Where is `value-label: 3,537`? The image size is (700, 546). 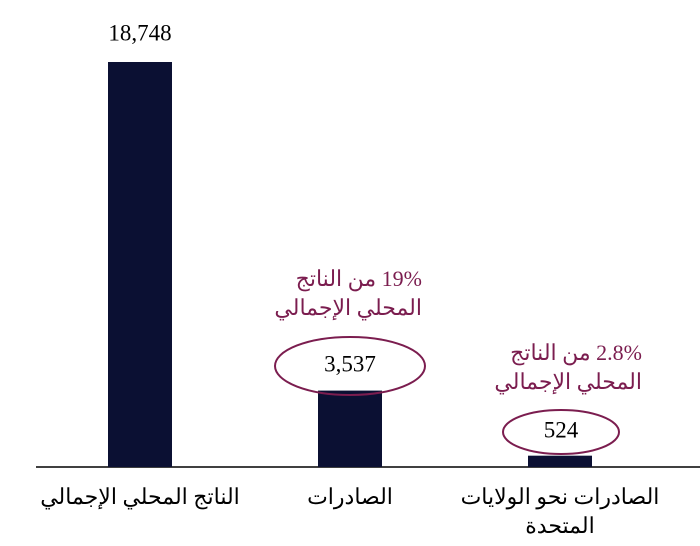 value-label: 3,537 is located at coordinates (350, 363).